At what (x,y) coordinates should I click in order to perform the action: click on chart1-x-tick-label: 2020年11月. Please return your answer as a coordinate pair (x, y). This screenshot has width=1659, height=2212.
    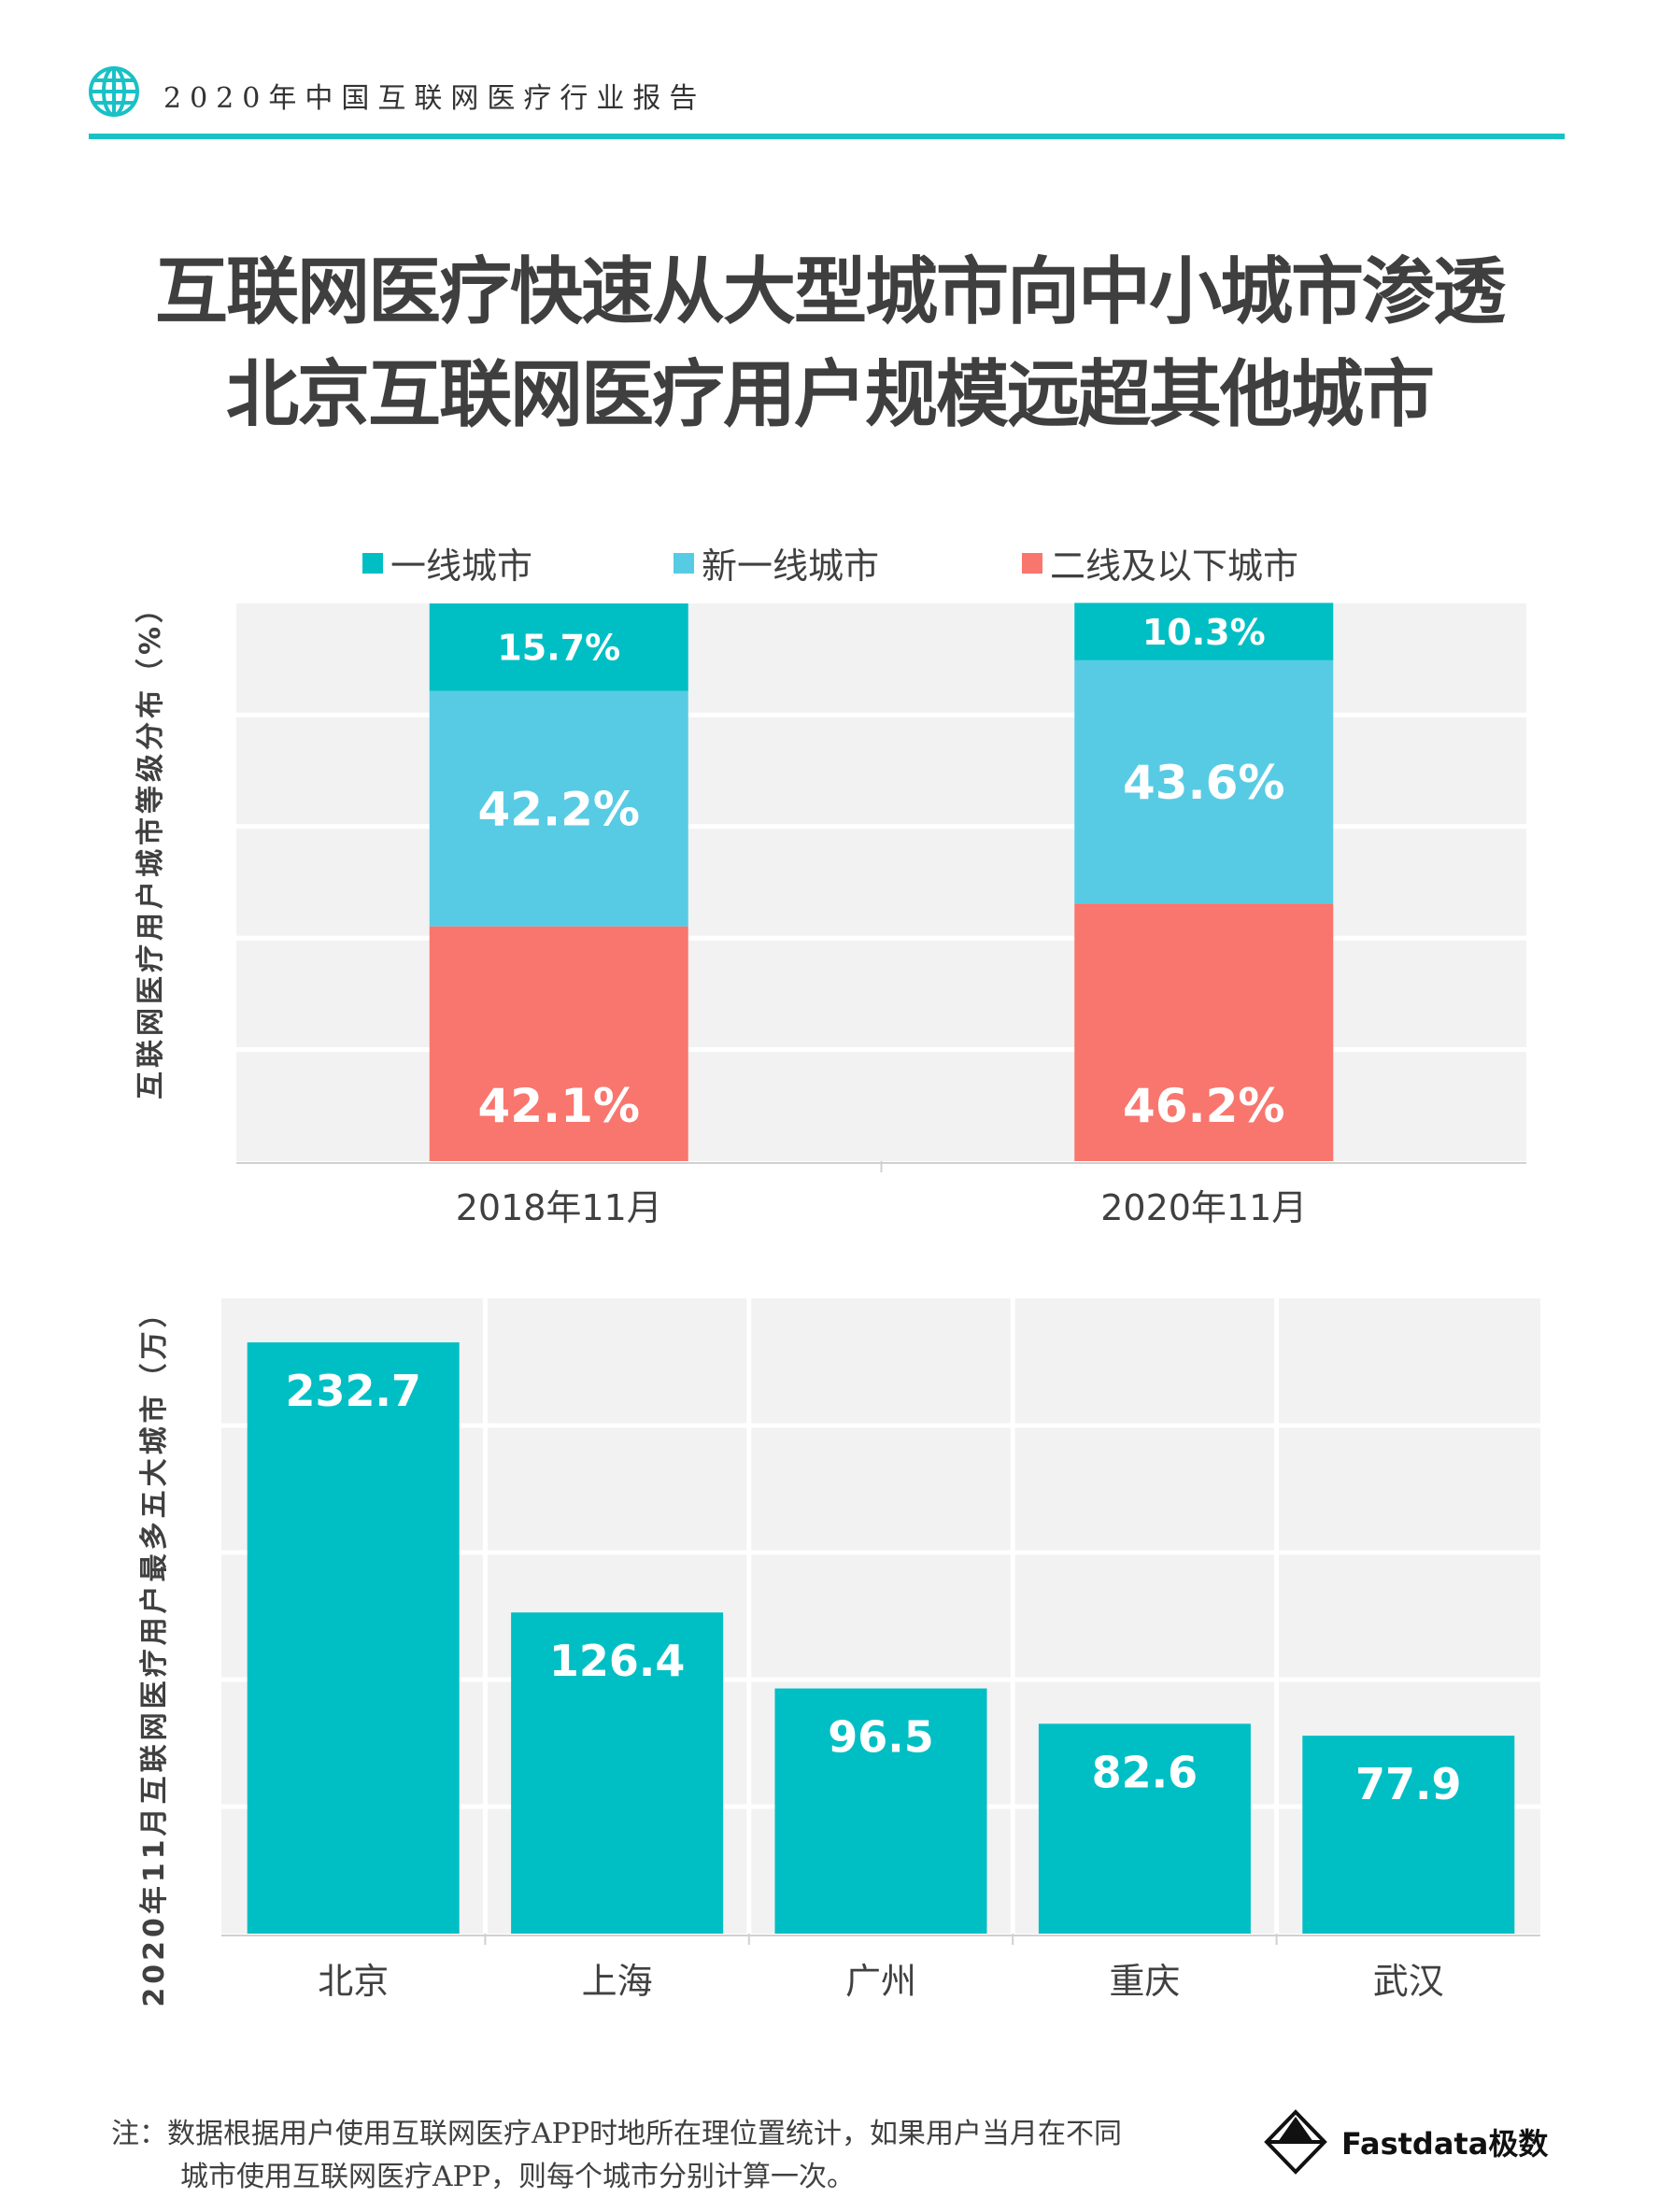
    Looking at the image, I should click on (1203, 1208).